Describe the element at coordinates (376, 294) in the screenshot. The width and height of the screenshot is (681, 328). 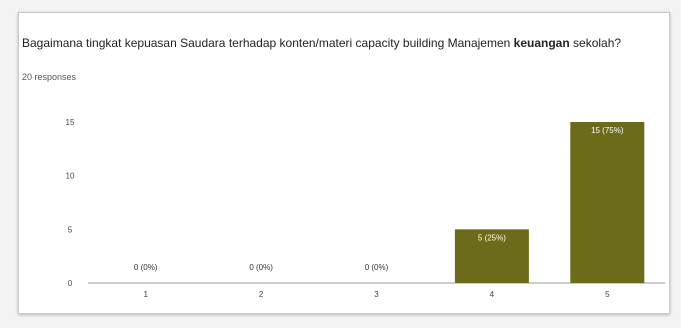
I see `x-tick-label-3: 3` at that location.